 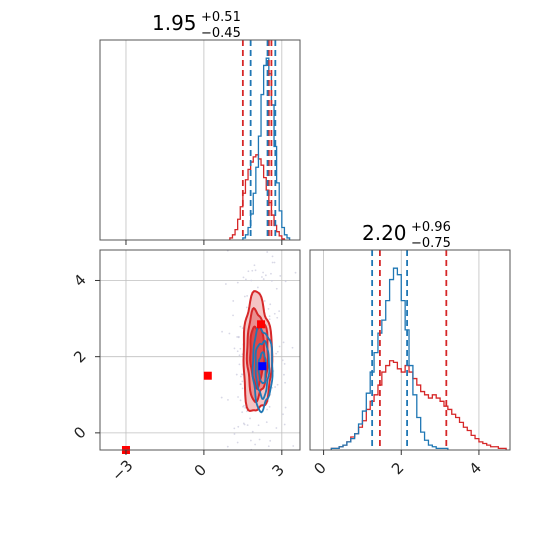 I want to click on gridlines, so click(x=204, y=140).